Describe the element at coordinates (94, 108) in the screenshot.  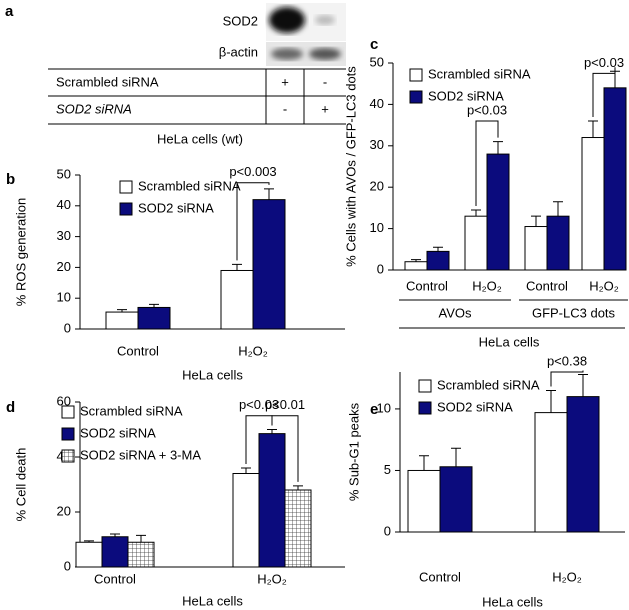
I see `table-cell: SOD2 siRNA` at that location.